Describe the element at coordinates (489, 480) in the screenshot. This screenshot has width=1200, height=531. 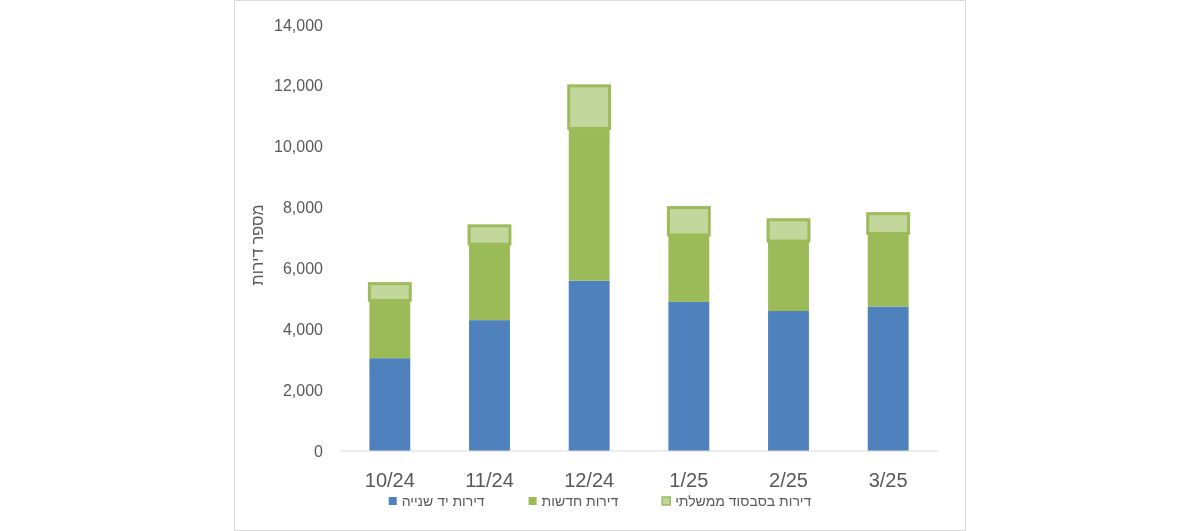
I see `x-tick-label: 11/24` at that location.